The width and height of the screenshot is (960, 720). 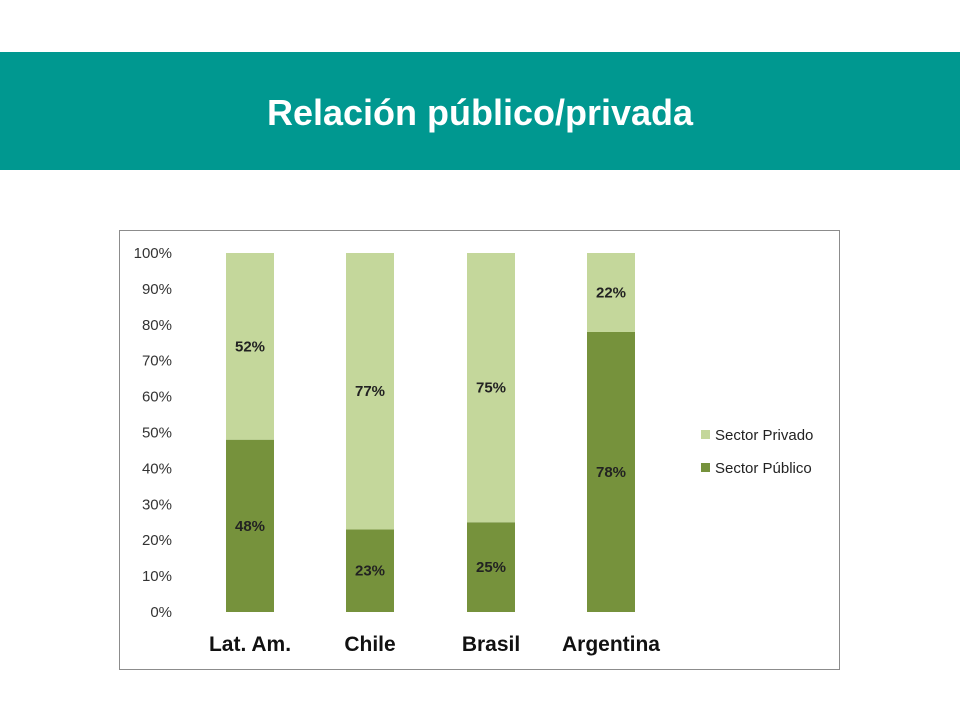 I want to click on y-tick-label: 20%, so click(x=157, y=540).